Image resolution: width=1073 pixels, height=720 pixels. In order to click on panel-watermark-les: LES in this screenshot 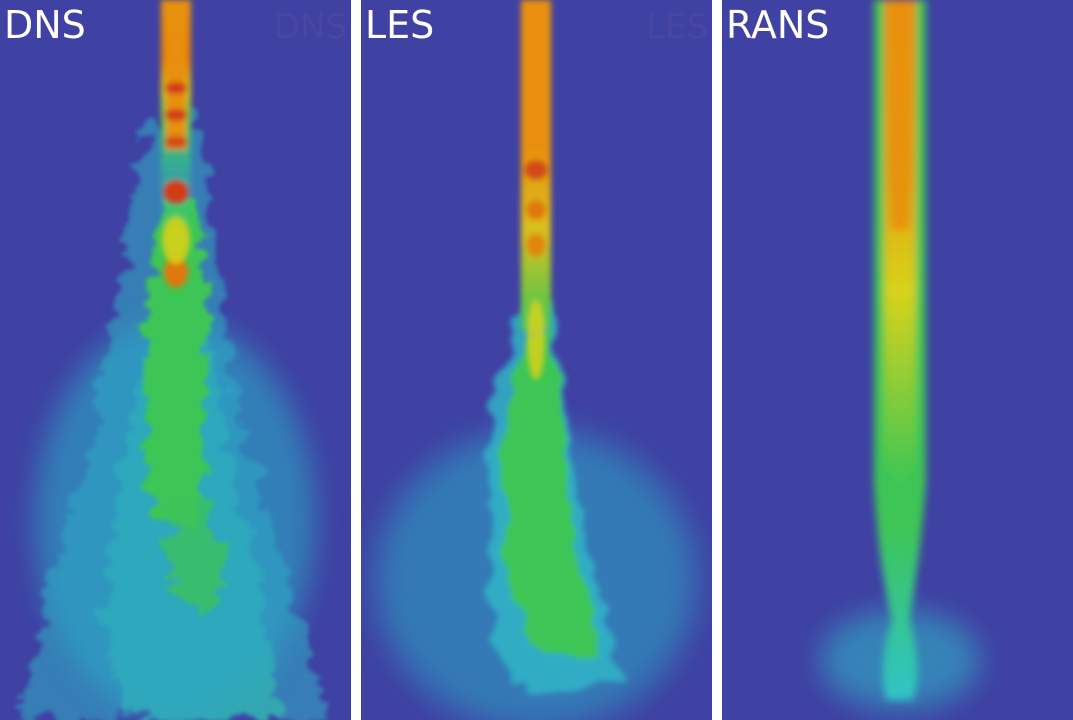, I will do `click(676, 27)`.